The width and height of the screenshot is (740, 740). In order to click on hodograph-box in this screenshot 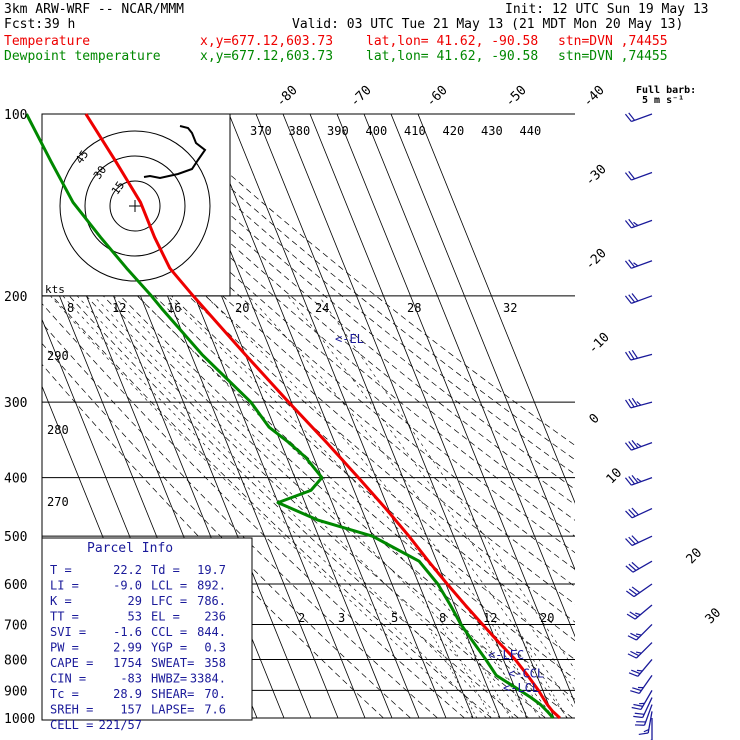, I will do `click(136, 205)`.